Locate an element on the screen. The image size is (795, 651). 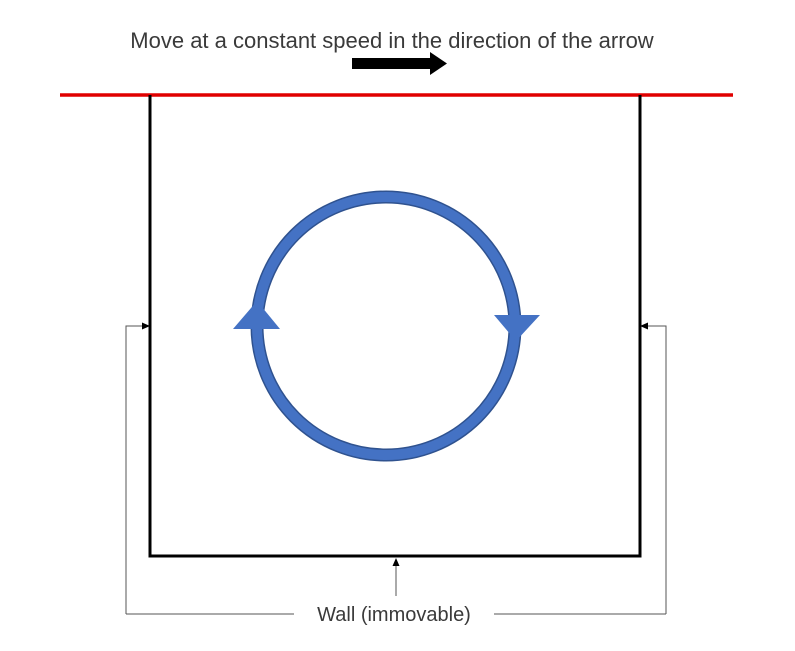
bottom-wall-pointer-icon is located at coordinates (396, 562).